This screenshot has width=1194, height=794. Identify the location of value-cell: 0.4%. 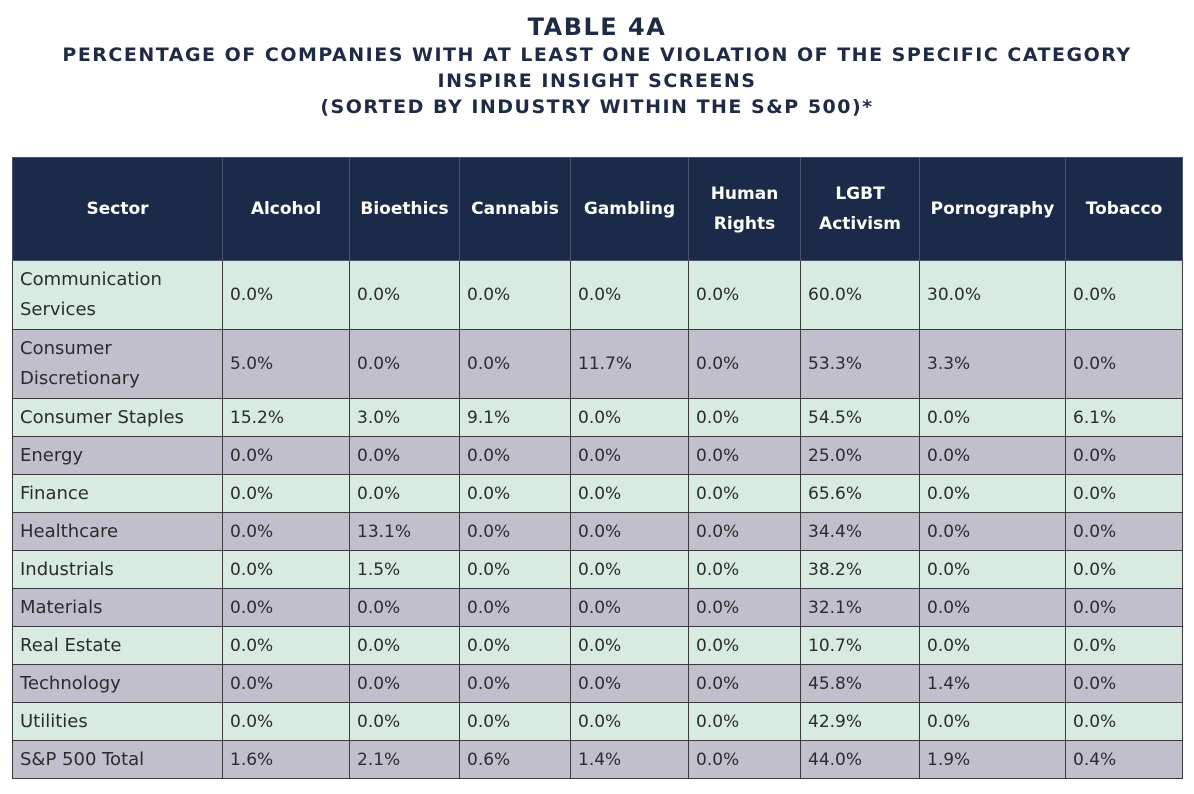
(1124, 759).